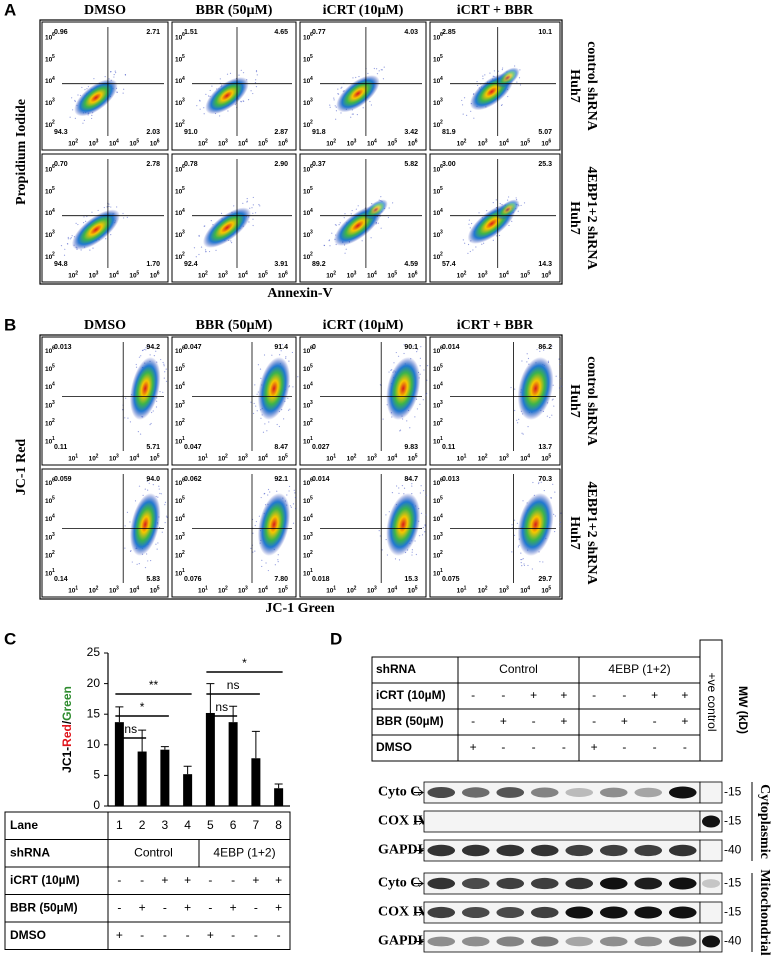  Describe the element at coordinates (165, 825) in the screenshot. I see `lane-number: 3` at that location.